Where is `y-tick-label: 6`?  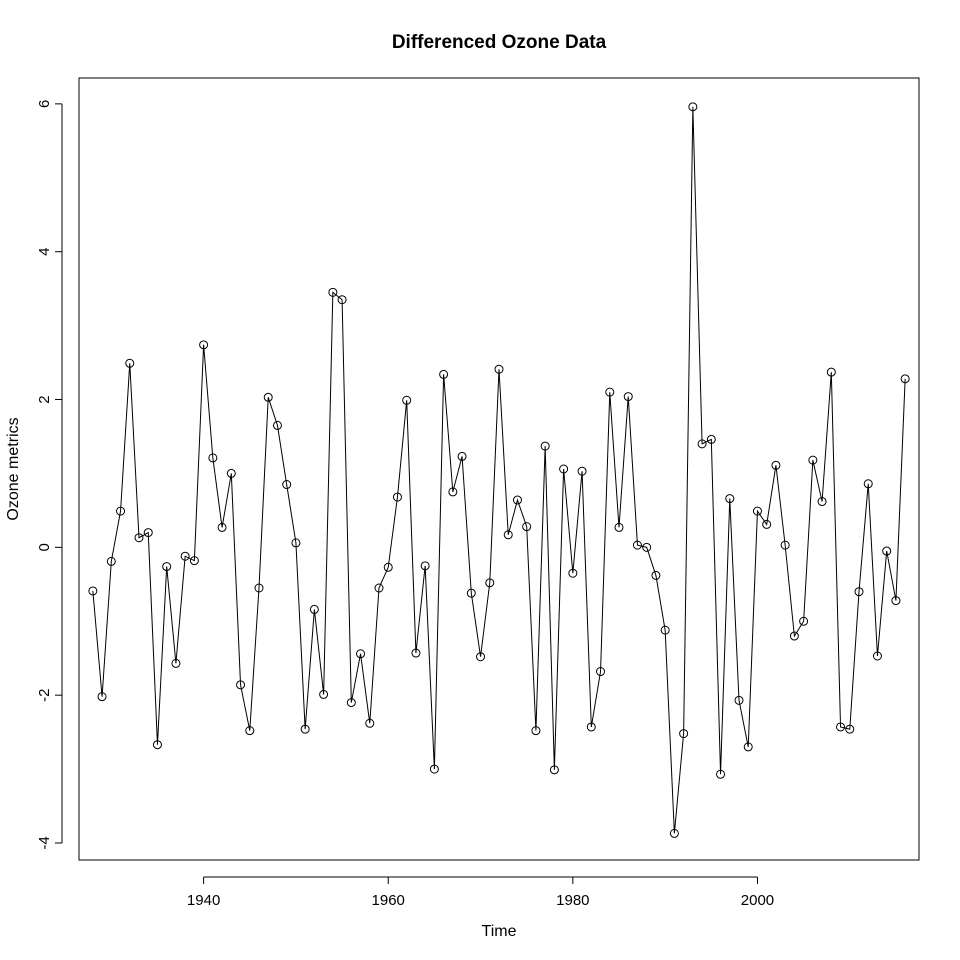 y-tick-label: 6 is located at coordinates (44, 104).